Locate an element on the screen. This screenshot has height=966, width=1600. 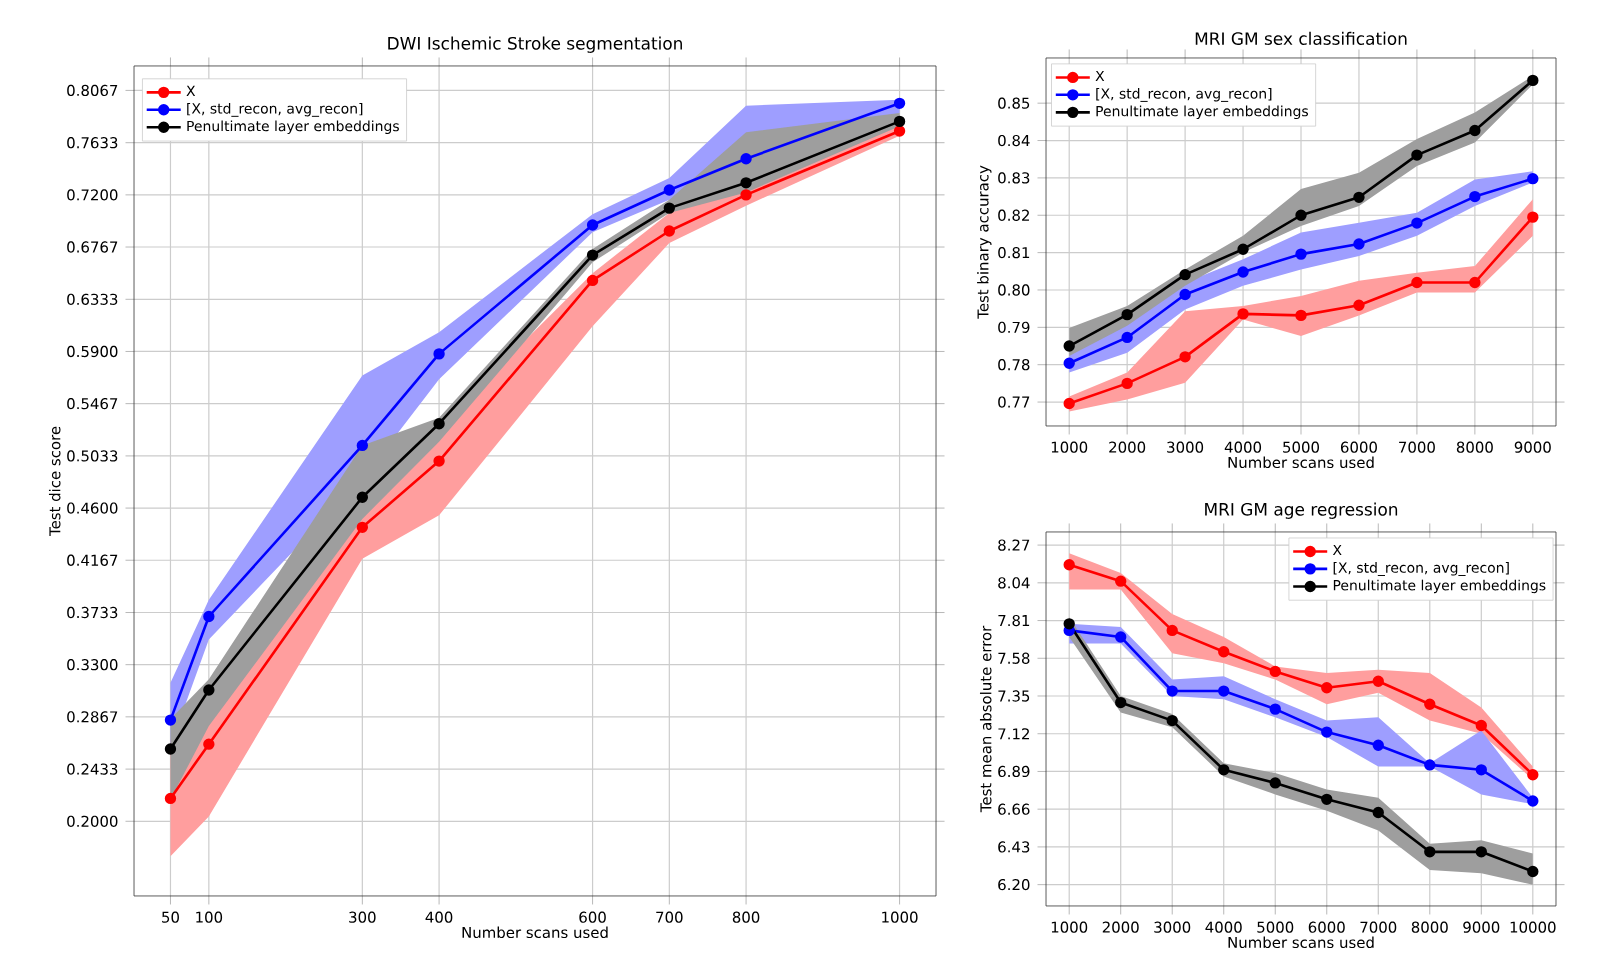
chart-title: MRI GM sex classification is located at coordinates (1301, 38).